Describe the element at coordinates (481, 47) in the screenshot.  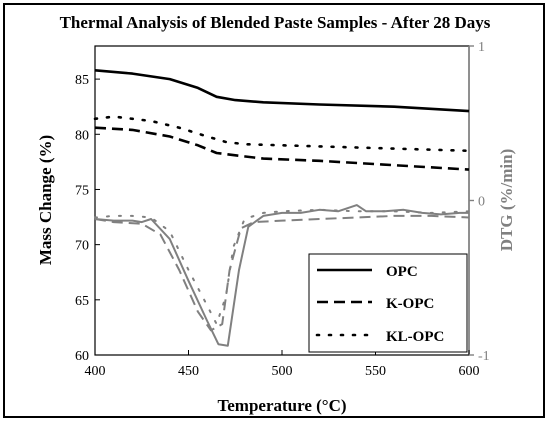
I see `y2-tick-label: 1` at that location.